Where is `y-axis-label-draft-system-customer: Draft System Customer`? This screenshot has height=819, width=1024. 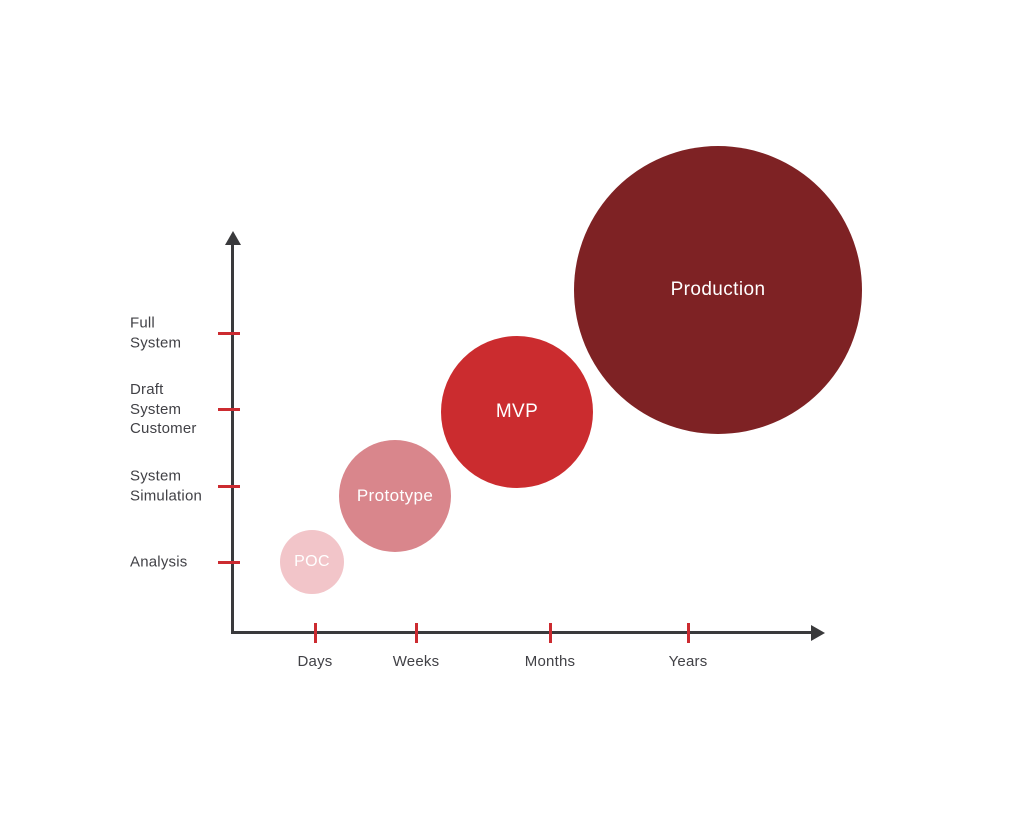
y-axis-label-draft-system-customer: Draft System Customer is located at coordinates (163, 408).